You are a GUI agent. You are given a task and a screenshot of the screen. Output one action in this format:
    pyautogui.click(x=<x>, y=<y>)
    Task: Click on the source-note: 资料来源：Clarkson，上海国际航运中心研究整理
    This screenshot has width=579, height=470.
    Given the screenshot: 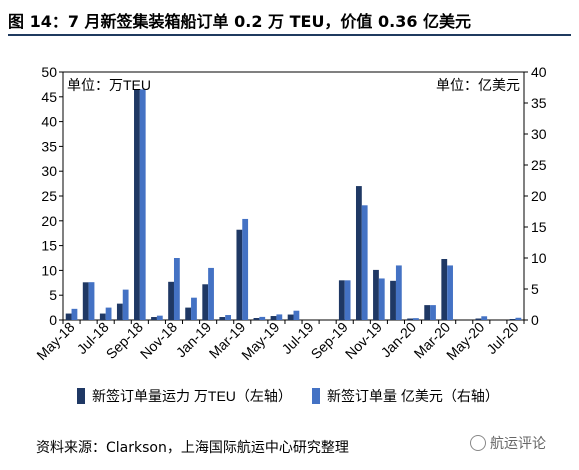 What is the action you would take?
    pyautogui.click(x=192, y=448)
    